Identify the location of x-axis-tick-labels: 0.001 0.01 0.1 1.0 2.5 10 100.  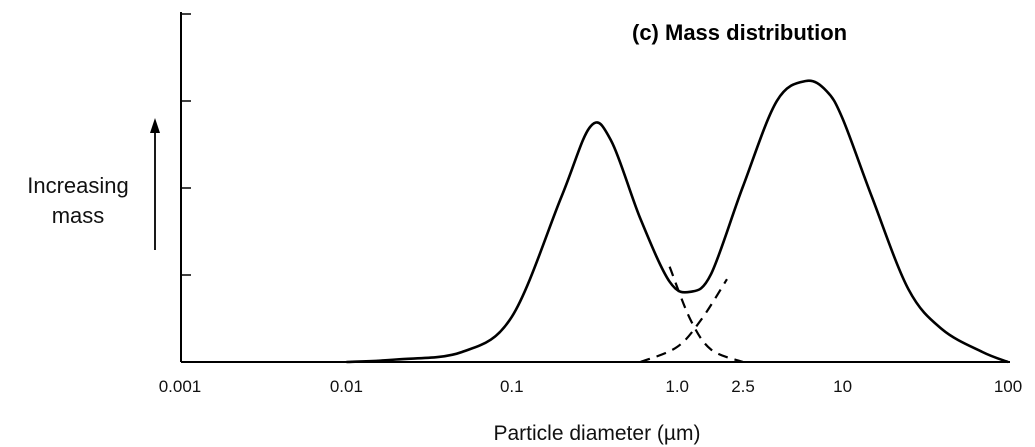
(590, 386).